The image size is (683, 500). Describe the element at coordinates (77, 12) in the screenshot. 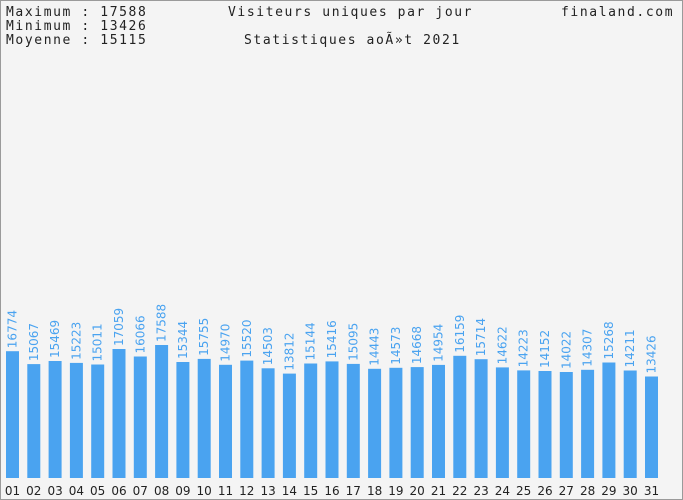

I see `max-stat: Maximum : 17588` at that location.